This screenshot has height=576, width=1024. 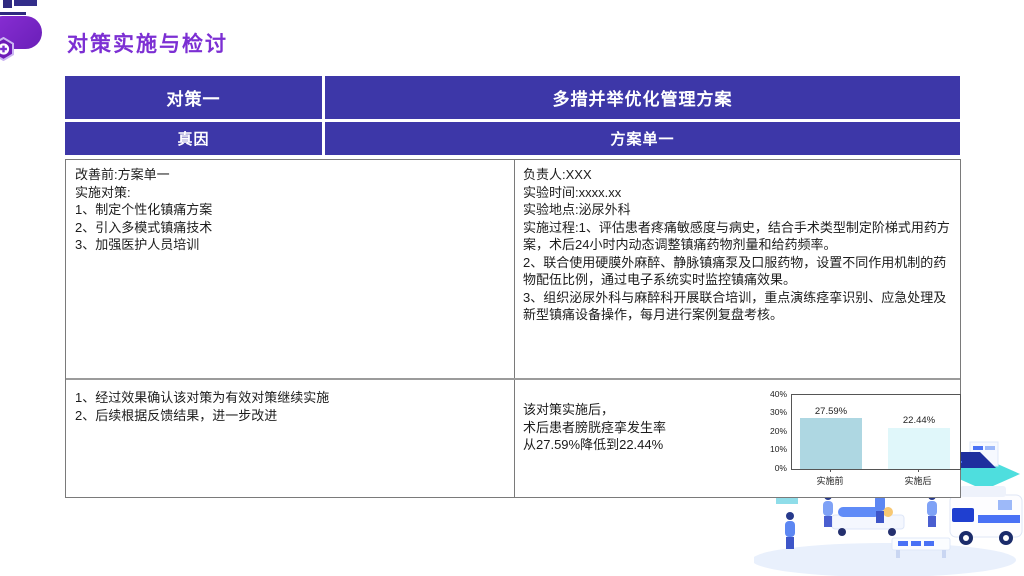 What do you see at coordinates (122, 174) in the screenshot?
I see `text-line: 改善前:方案单一` at bounding box center [122, 174].